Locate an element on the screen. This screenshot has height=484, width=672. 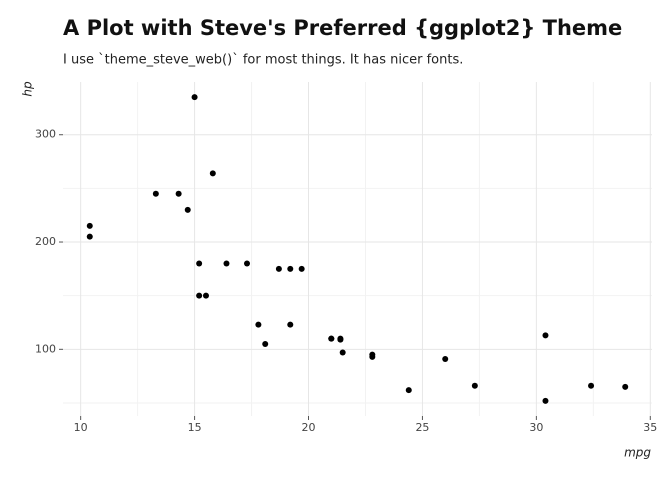
x-tick-label: 35 is located at coordinates (650, 427).